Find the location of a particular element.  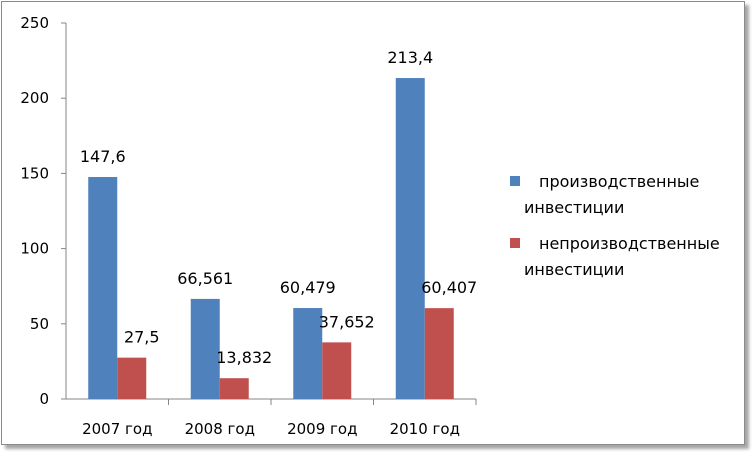

y-tick-label: 200 is located at coordinates (34, 98).